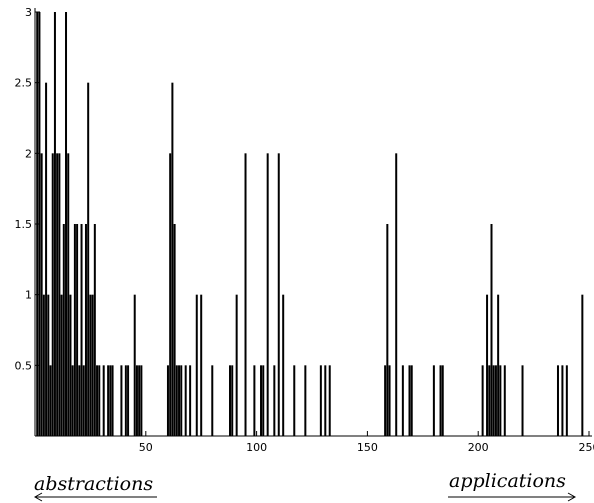  I want to click on annotations: abstractions applications, so click(305, 486).